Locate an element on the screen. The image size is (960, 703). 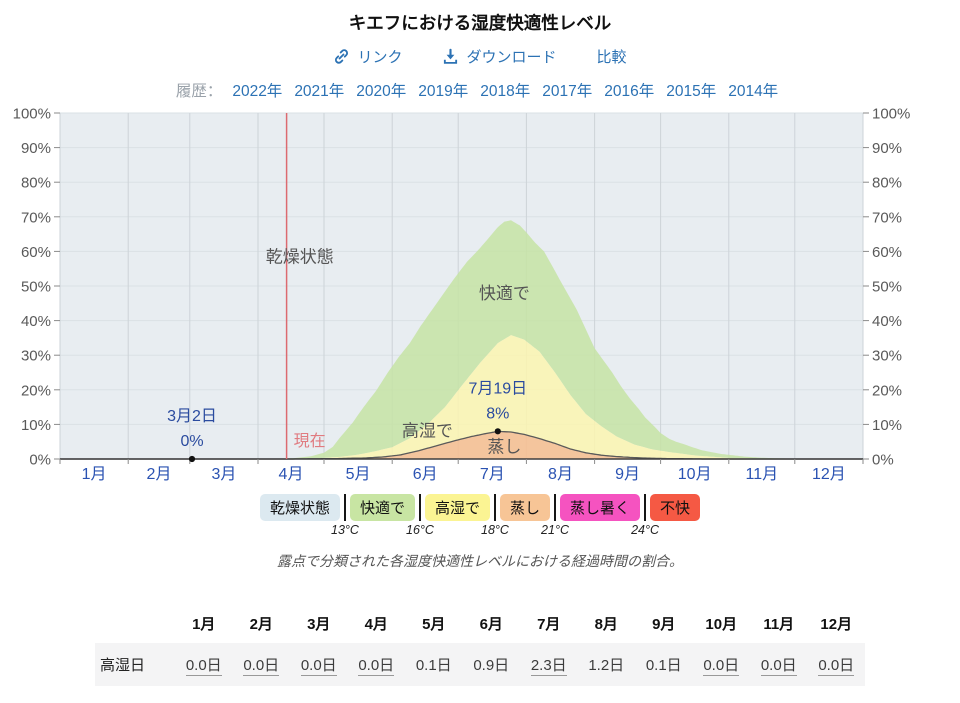
table-month-header: 2月 is located at coordinates (261, 624).